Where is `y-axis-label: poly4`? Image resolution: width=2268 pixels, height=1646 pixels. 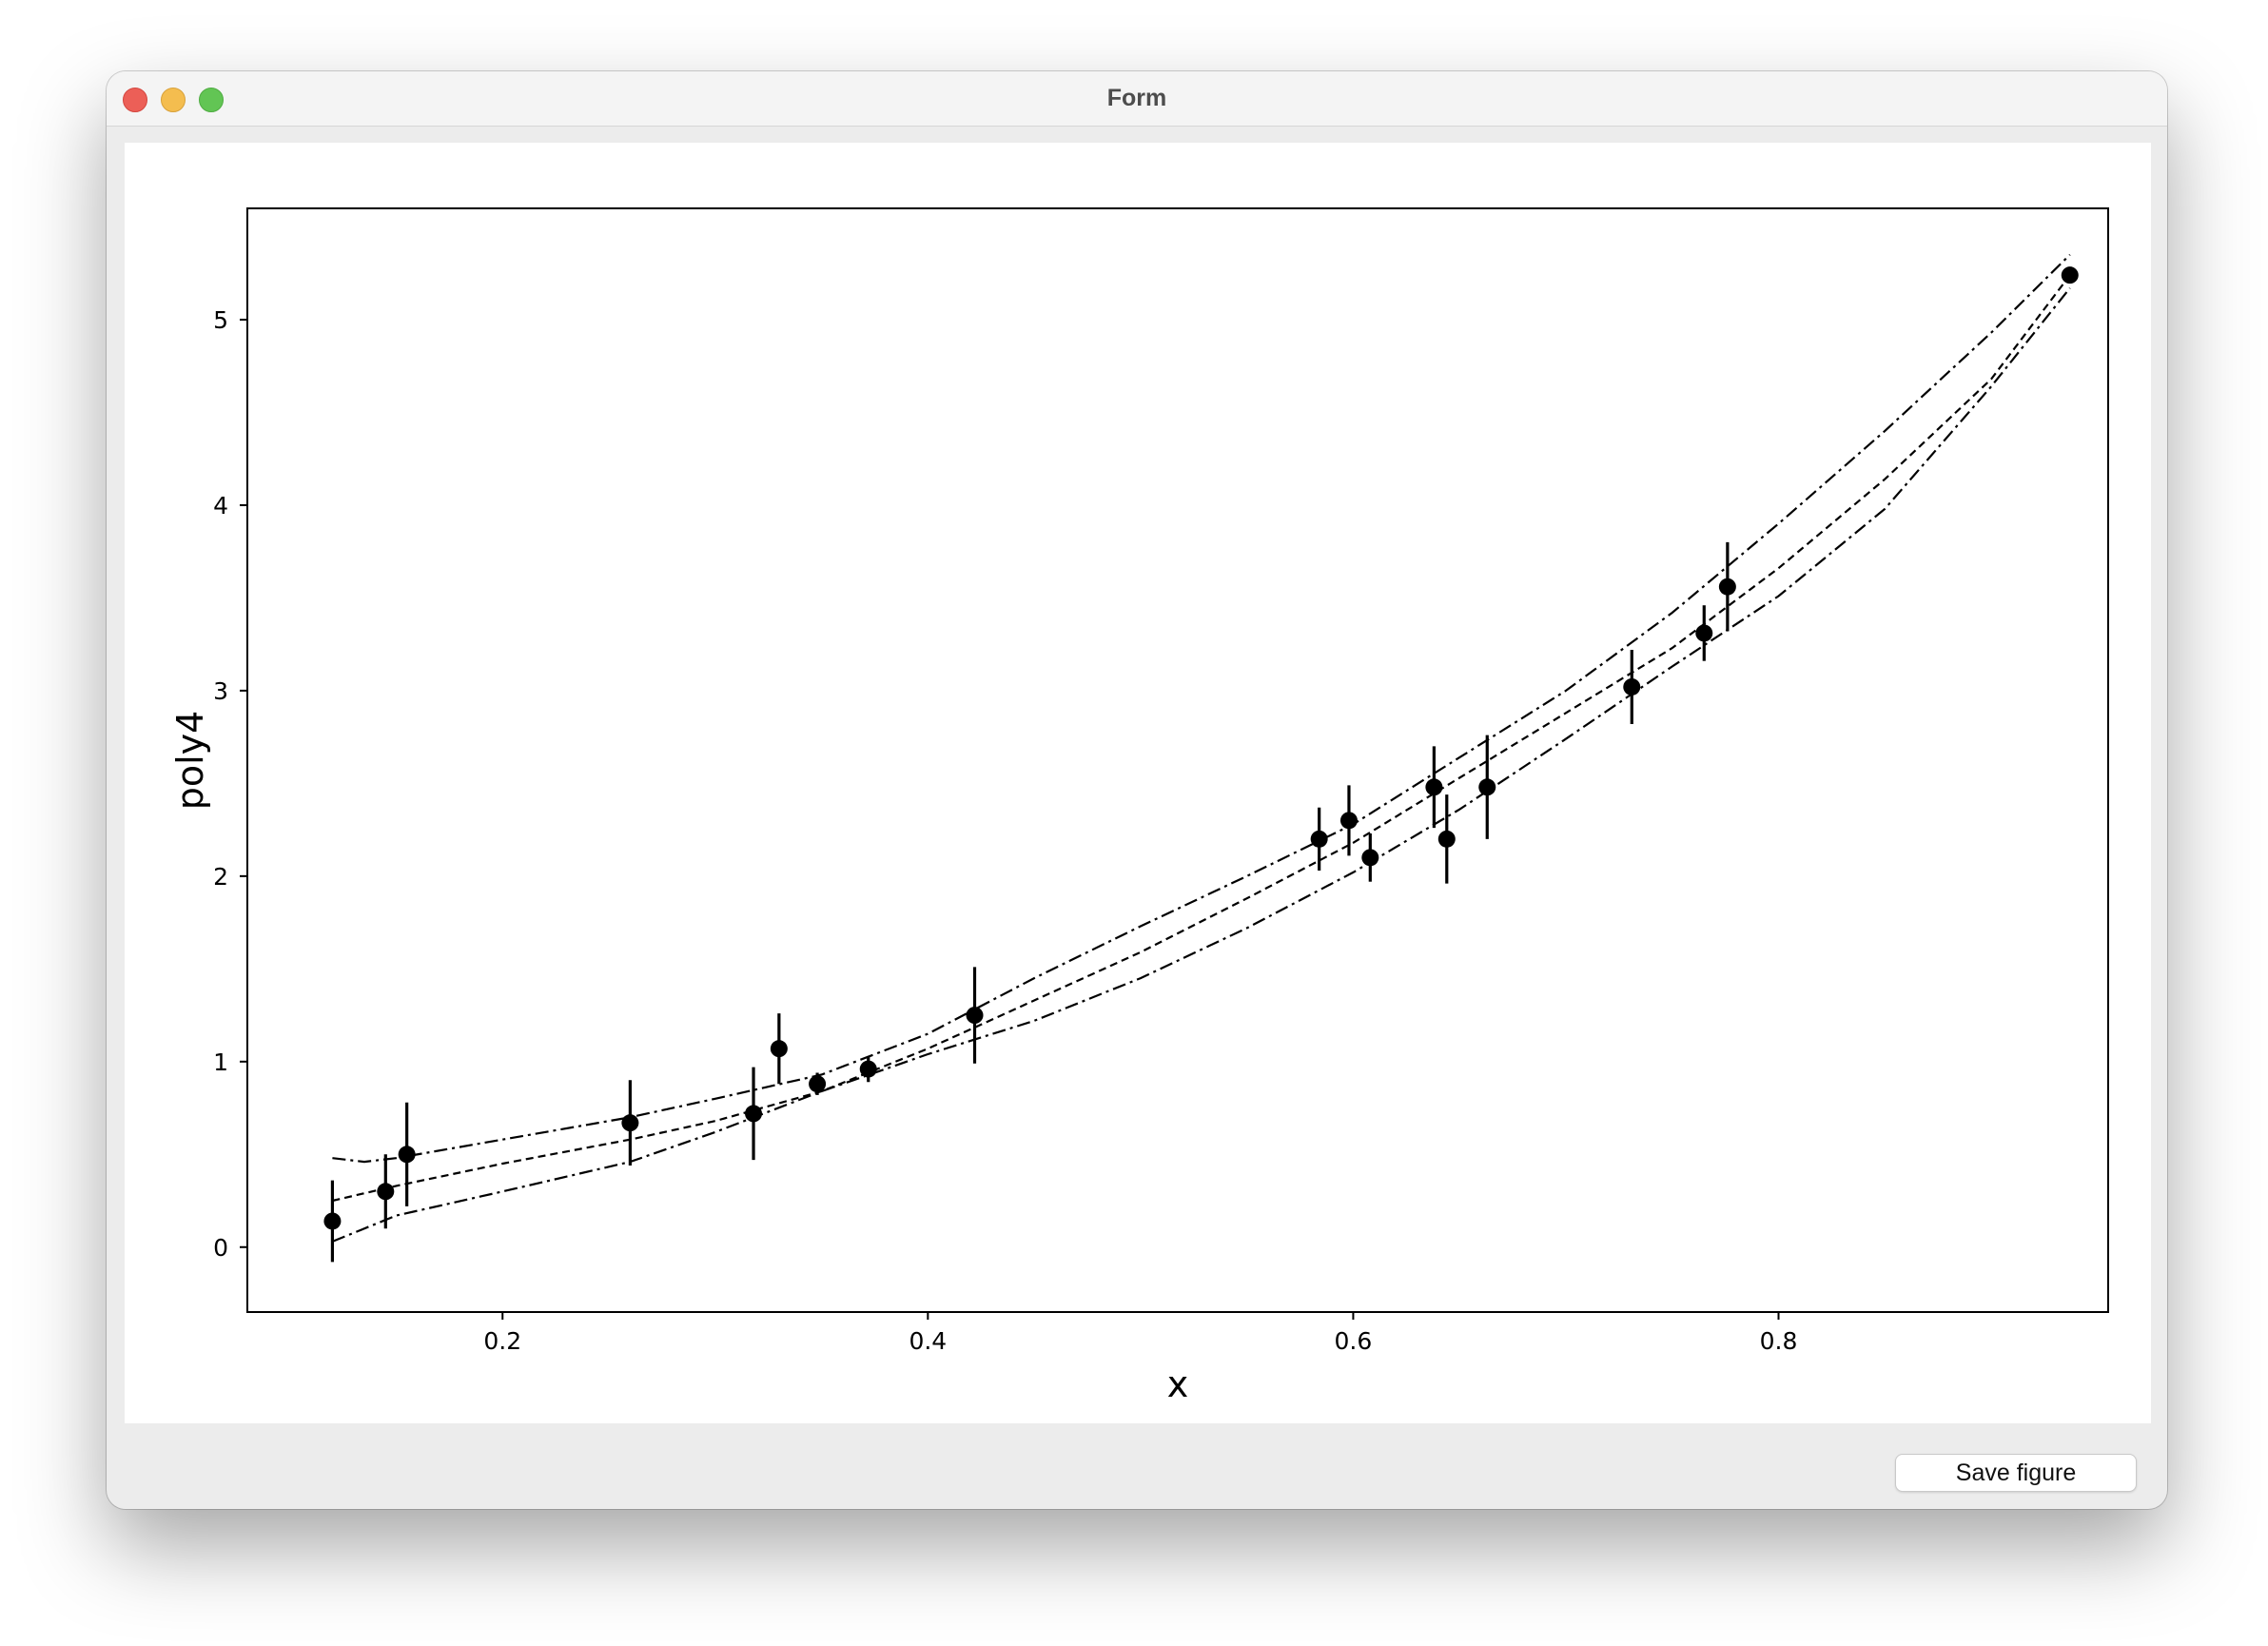 y-axis-label: poly4 is located at coordinates (190, 761).